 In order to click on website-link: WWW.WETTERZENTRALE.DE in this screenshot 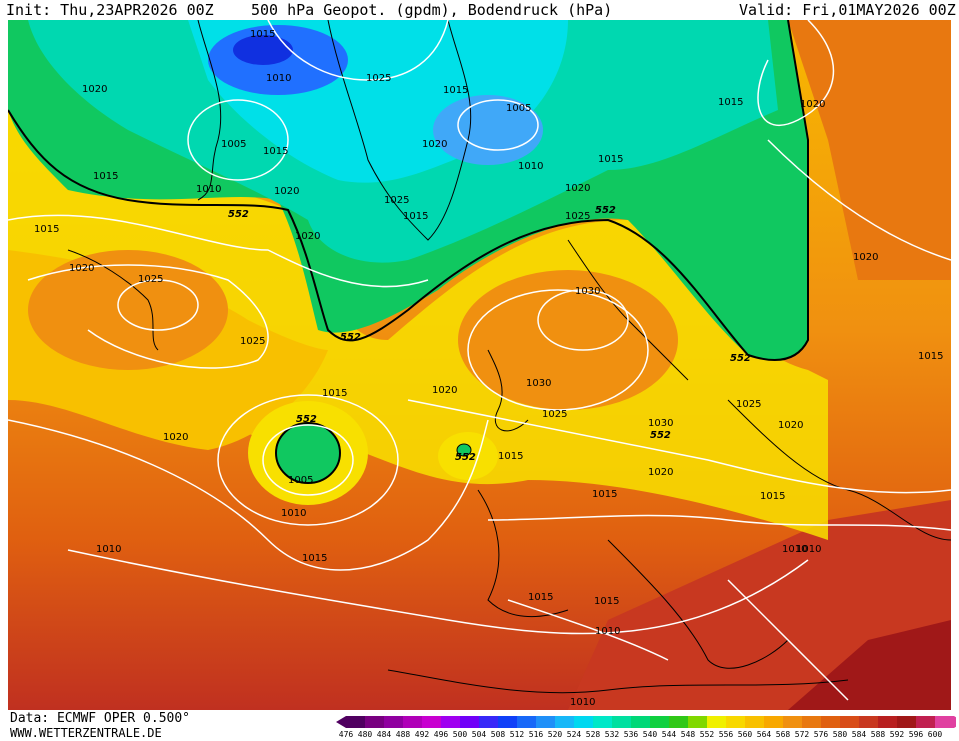, I will do `click(86, 733)`.